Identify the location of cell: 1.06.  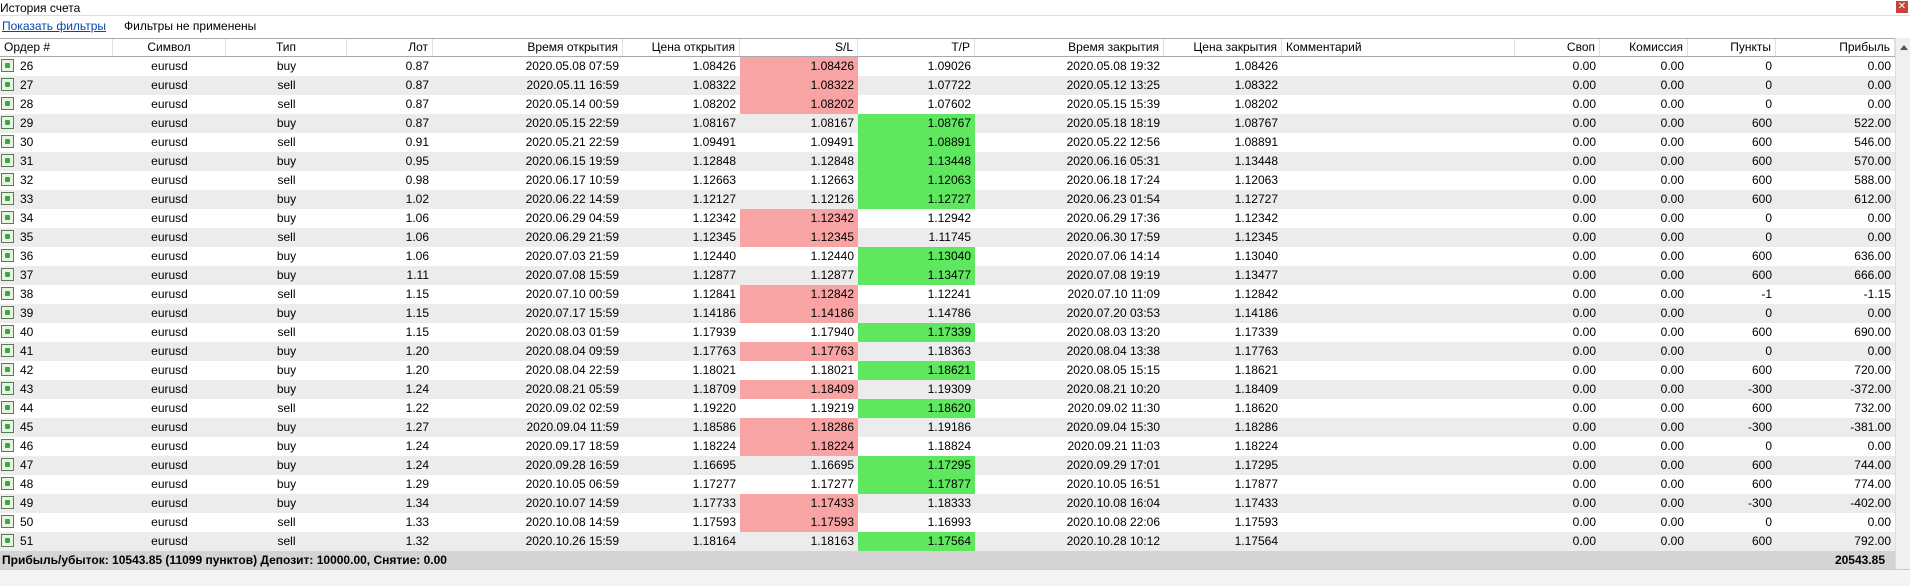
(417, 218).